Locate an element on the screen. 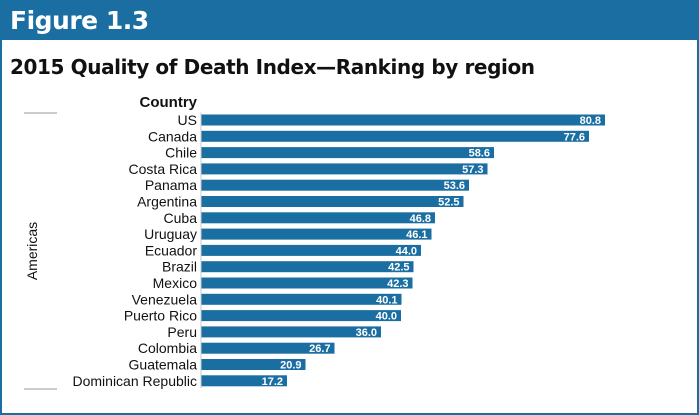 This screenshot has width=699, height=415. group-label: Americas is located at coordinates (32, 251).